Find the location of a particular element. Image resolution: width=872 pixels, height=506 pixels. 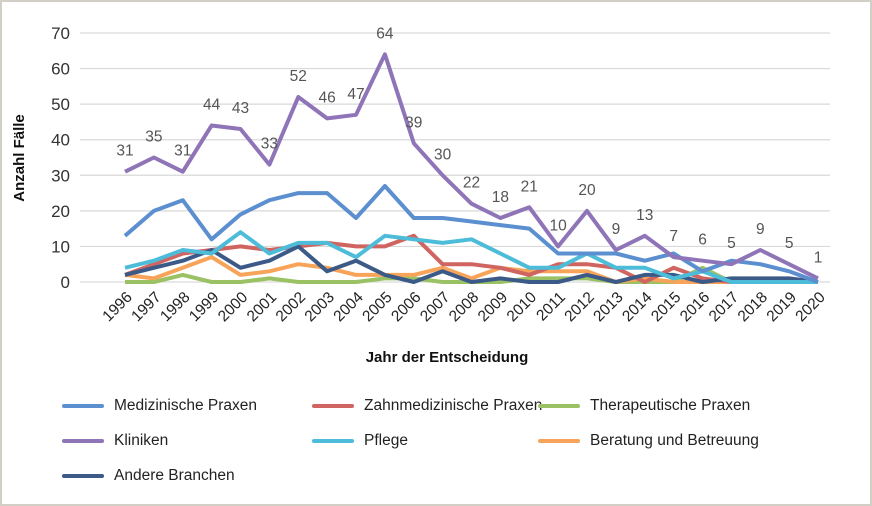

x-tick-label: 2008 is located at coordinates (464, 307).